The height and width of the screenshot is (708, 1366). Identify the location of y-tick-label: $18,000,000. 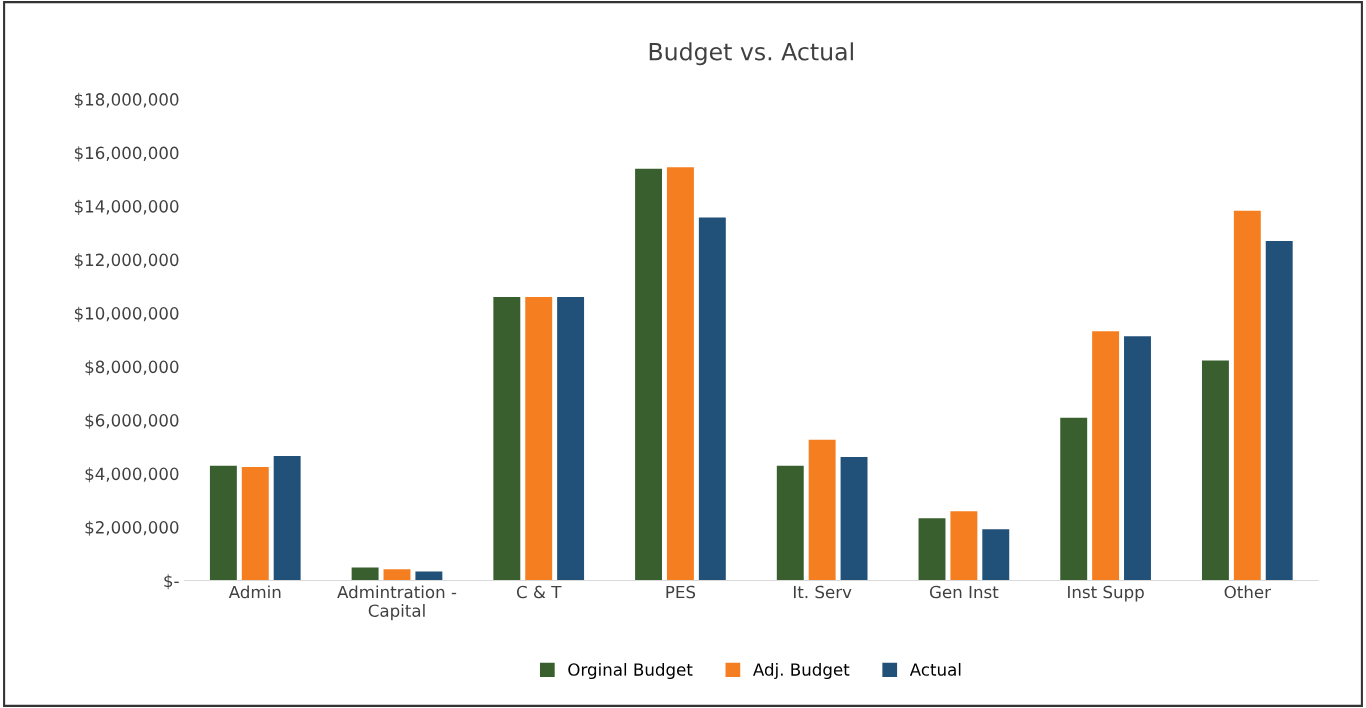
(126, 100).